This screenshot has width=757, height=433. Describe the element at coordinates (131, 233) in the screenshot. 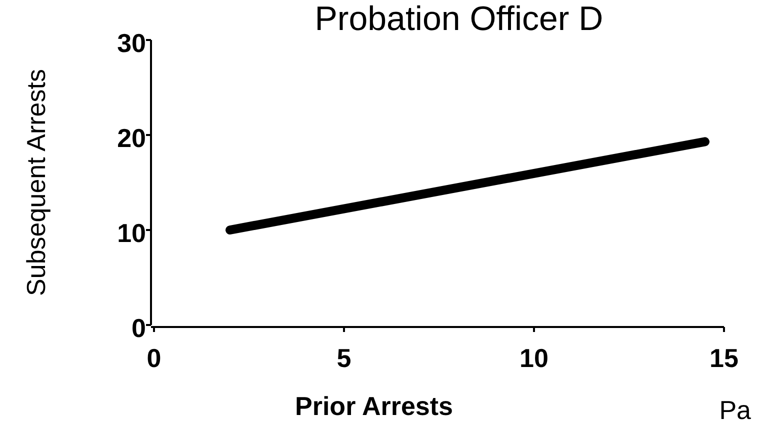

I see `y-tick-label: 10` at that location.